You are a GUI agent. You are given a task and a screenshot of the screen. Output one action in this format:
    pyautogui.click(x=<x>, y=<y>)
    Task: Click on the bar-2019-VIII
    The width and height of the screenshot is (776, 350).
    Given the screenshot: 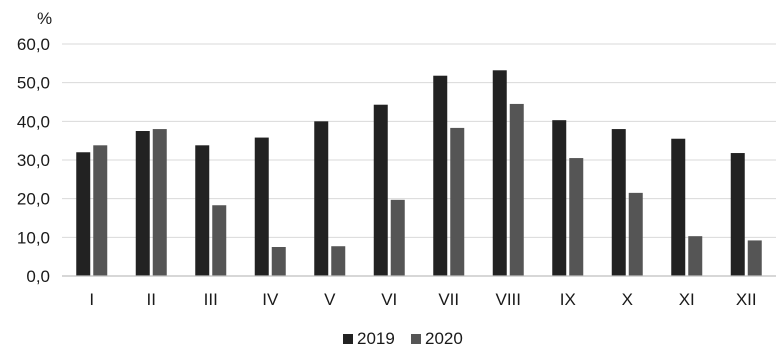 What is the action you would take?
    pyautogui.click(x=499, y=173)
    